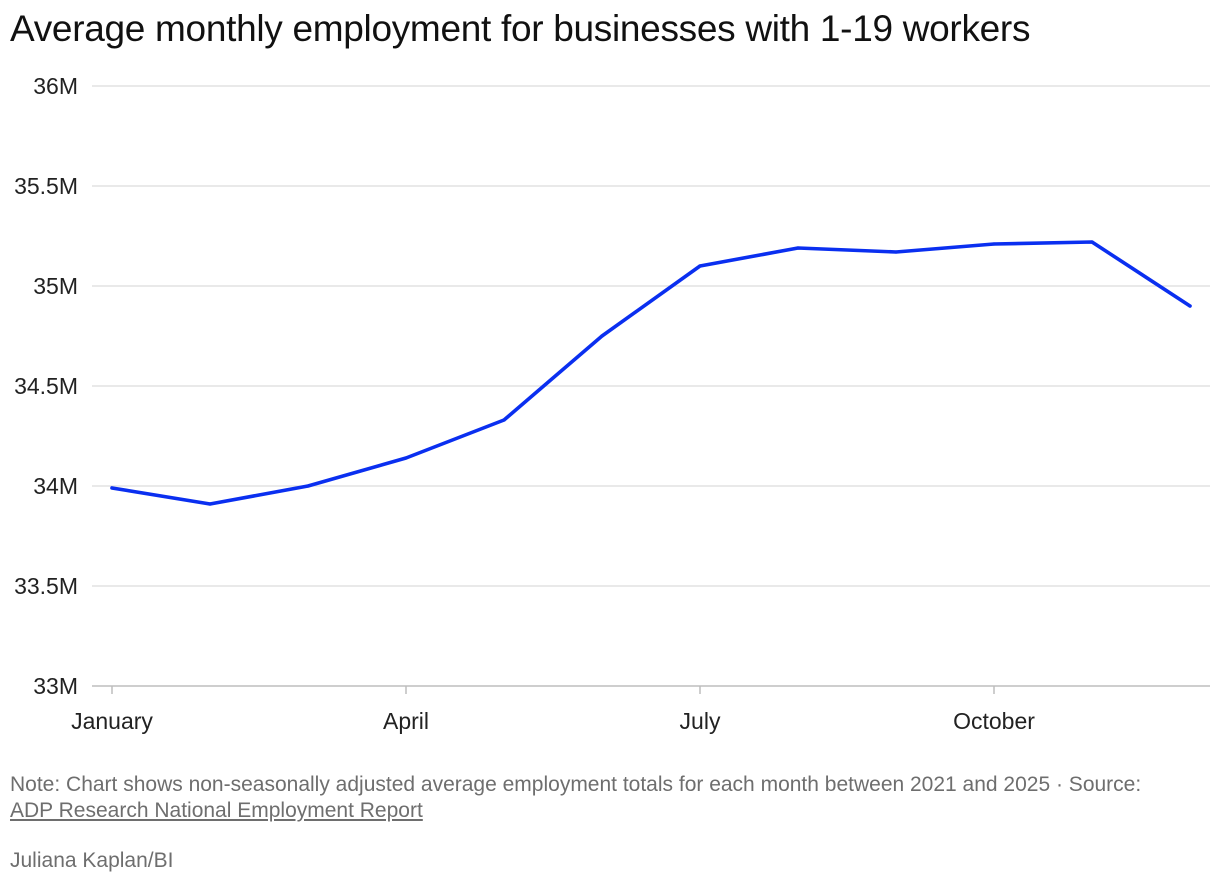 This screenshot has height=886, width=1220. Describe the element at coordinates (55, 286) in the screenshot. I see `y-tick-label: 35M` at that location.